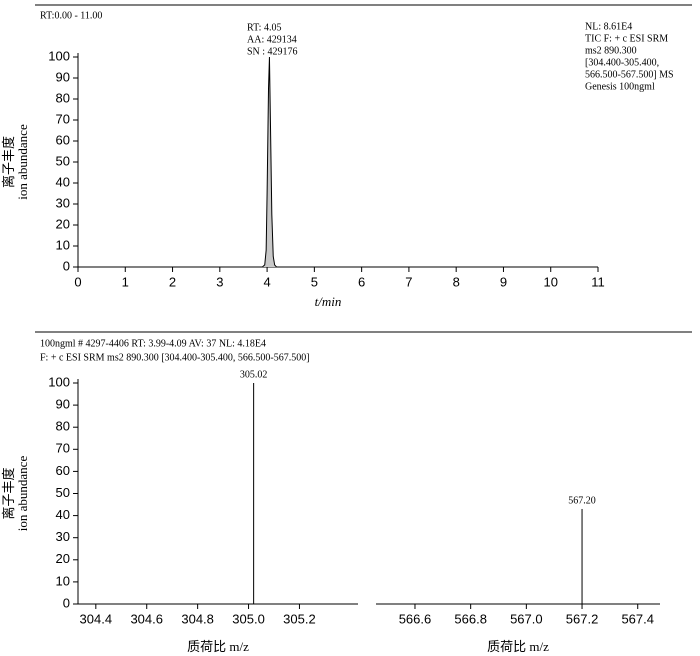 This screenshot has height=656, width=700. I want to click on x-tick-label: 4, so click(266, 281).